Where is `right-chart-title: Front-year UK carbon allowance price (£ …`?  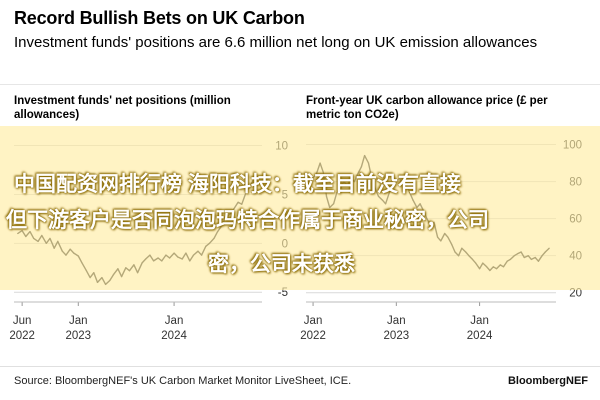
right-chart-title: Front-year UK carbon allowance price (£ … is located at coordinates (427, 108).